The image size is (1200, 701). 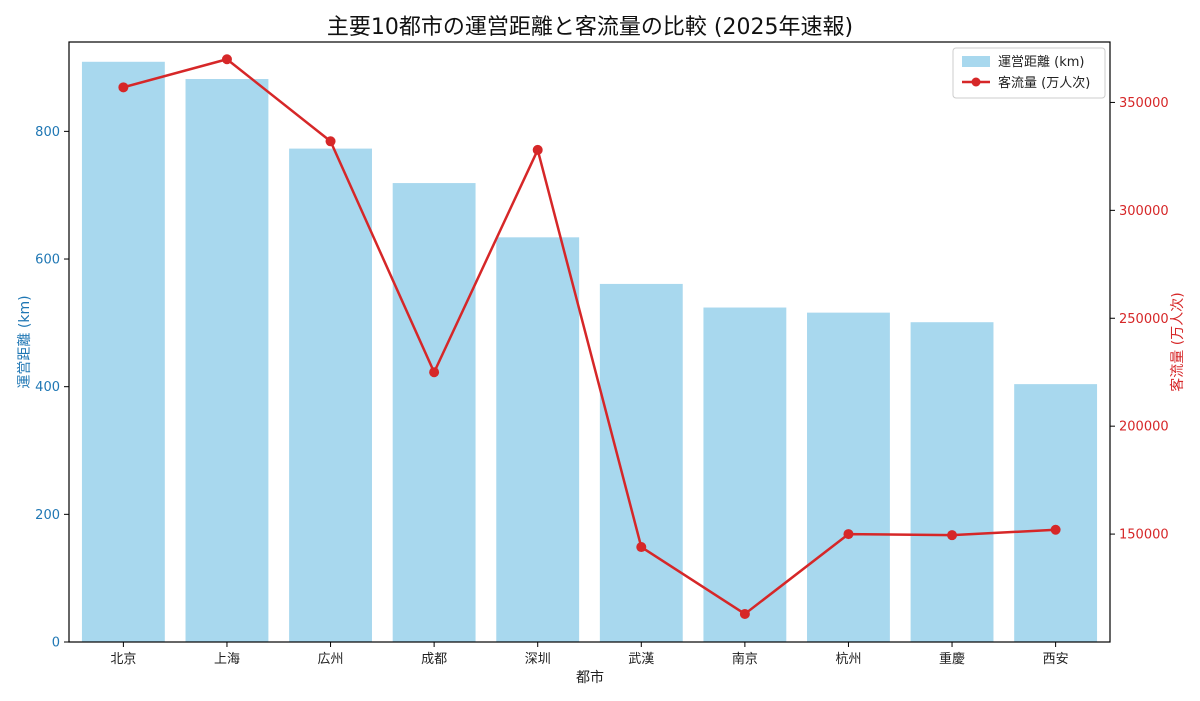 I want to click on right-tick-label-3: 300000, so click(x=1144, y=211).